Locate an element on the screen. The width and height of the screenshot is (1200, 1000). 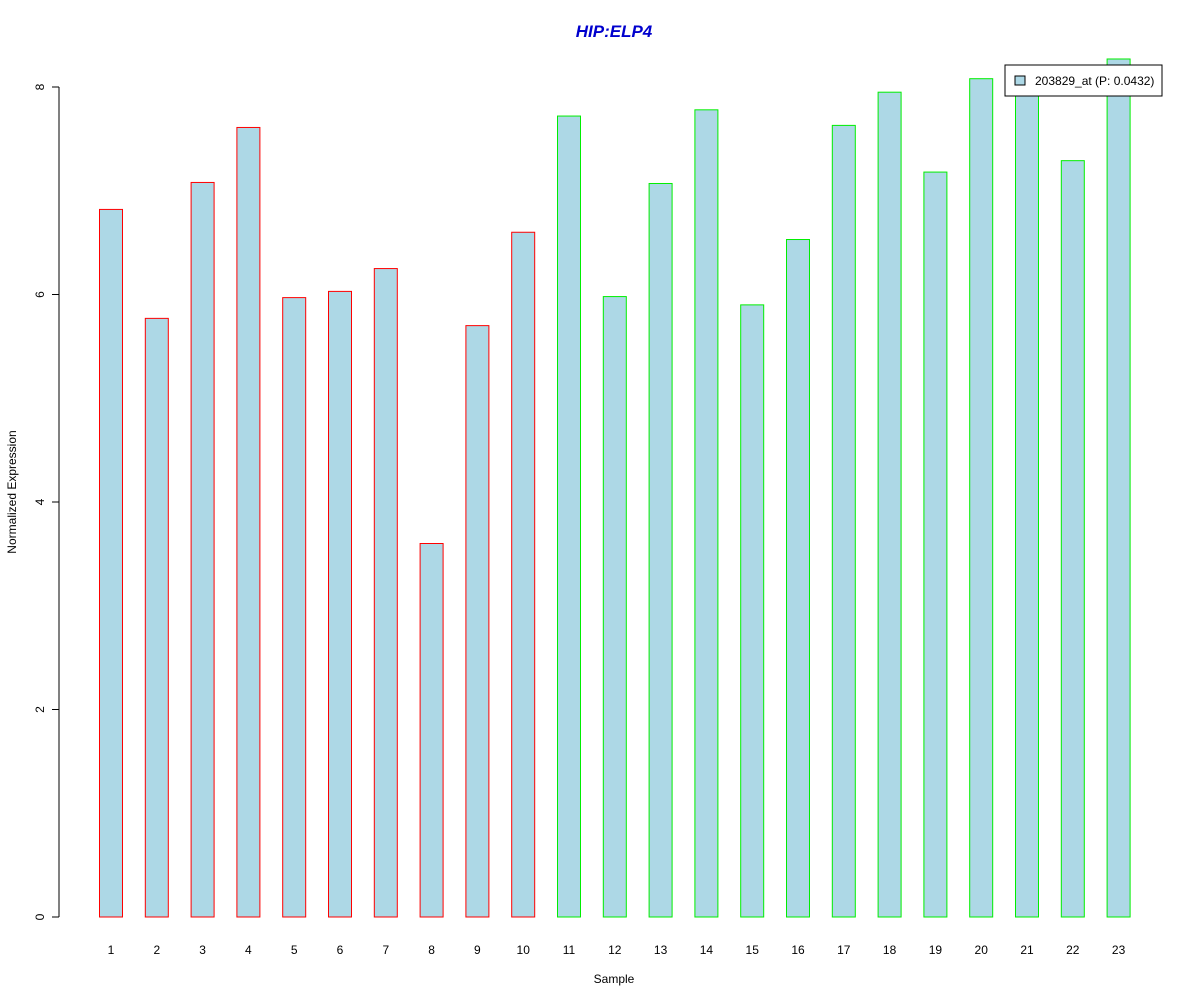
x-tick-label: 6 is located at coordinates (340, 950).